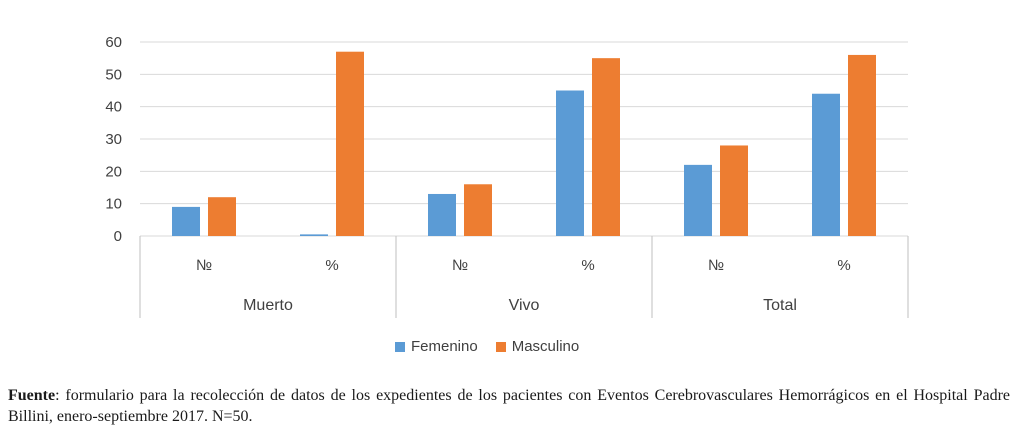  What do you see at coordinates (118, 236) in the screenshot?
I see `y-tick-label: 0` at bounding box center [118, 236].